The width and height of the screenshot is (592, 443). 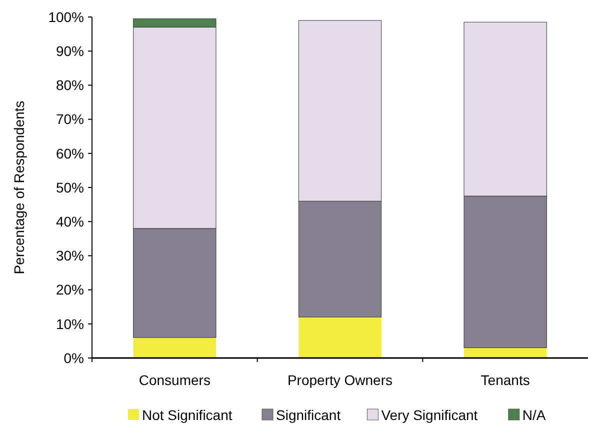 I want to click on y-tick-label: 70%, so click(x=70, y=119).